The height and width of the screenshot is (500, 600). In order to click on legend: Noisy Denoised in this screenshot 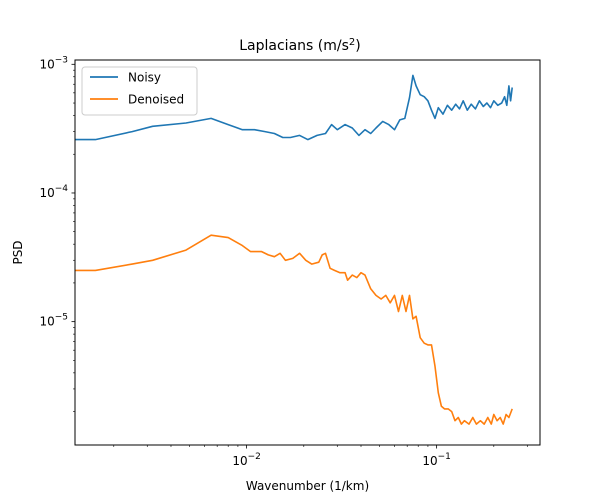, I will do `click(139, 91)`.